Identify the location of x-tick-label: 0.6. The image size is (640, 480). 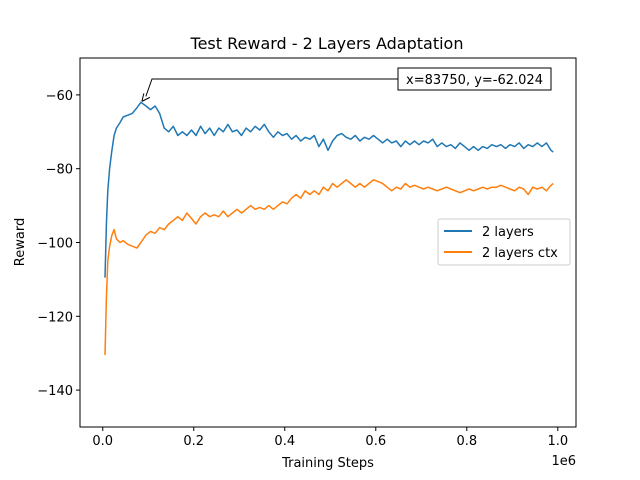
(375, 441).